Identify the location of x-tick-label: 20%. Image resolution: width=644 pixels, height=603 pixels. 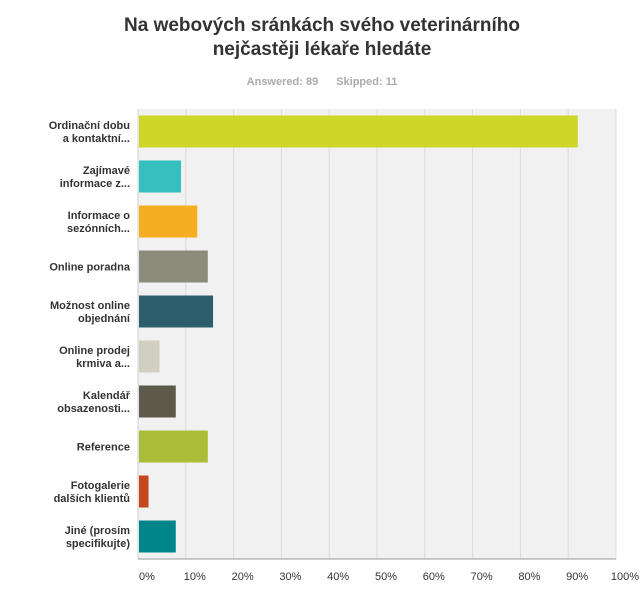
(243, 577).